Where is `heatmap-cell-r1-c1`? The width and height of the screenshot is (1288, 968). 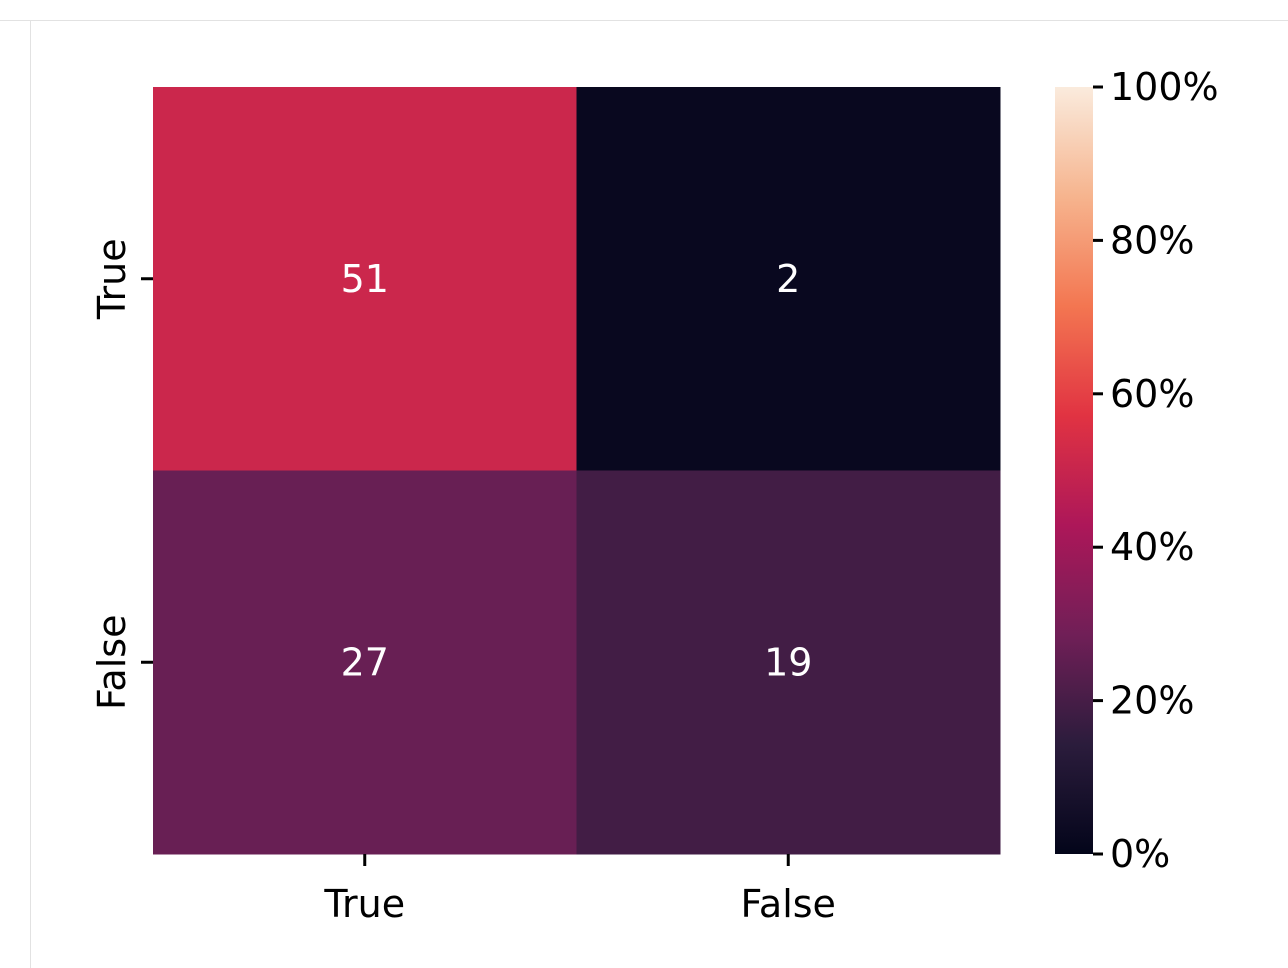
heatmap-cell-r1-c1 is located at coordinates (788, 662).